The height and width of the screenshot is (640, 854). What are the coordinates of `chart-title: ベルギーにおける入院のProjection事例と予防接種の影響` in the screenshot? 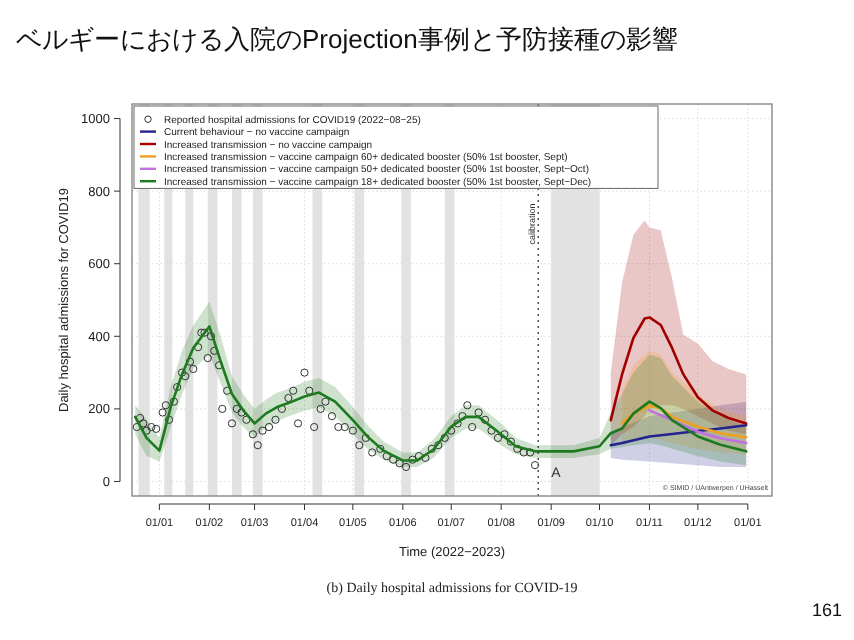 It's located at (347, 39).